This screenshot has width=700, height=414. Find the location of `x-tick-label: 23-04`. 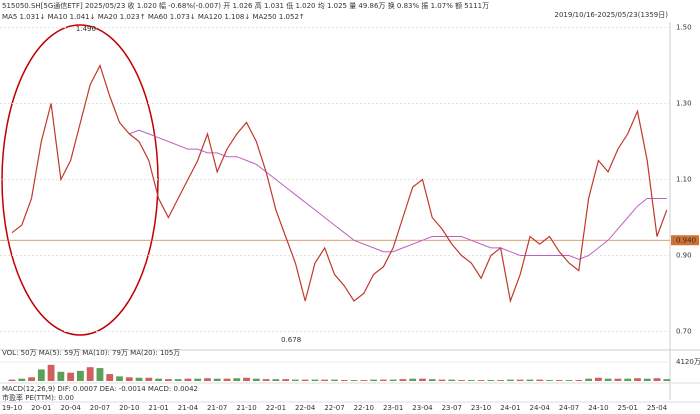

x-tick-label: 23-04 is located at coordinates (422, 408).